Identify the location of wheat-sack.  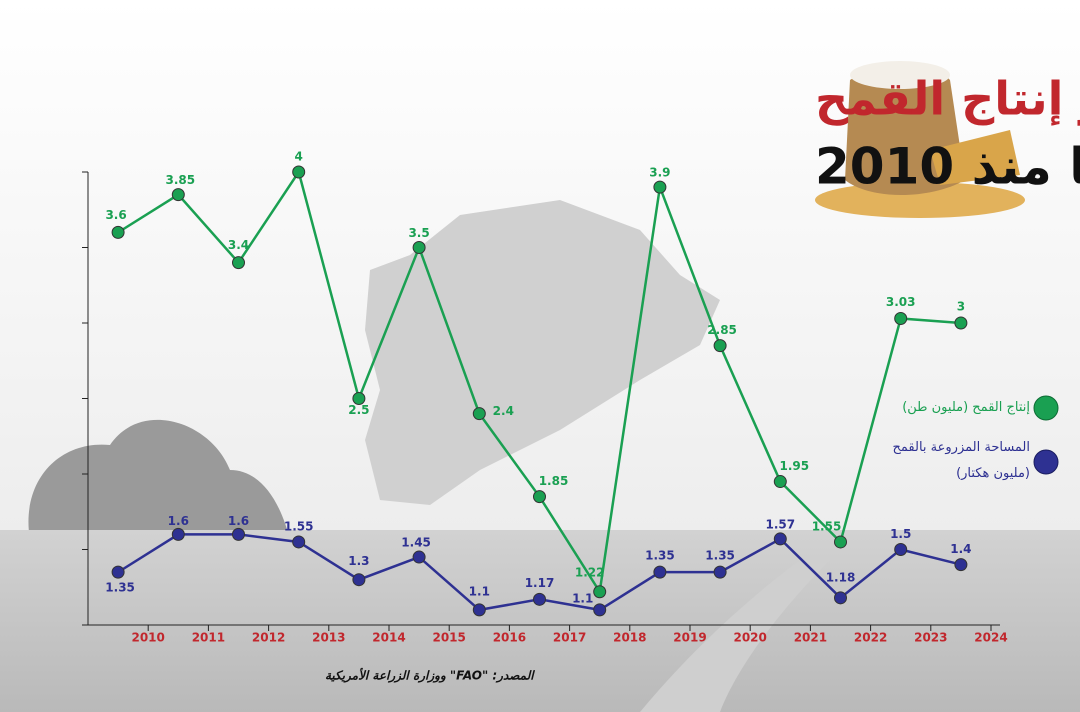
(920, 139).